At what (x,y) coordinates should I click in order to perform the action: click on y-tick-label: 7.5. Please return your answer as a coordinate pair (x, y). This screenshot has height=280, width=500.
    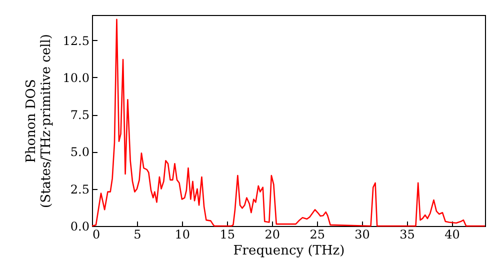
    Looking at the image, I should click on (80, 115).